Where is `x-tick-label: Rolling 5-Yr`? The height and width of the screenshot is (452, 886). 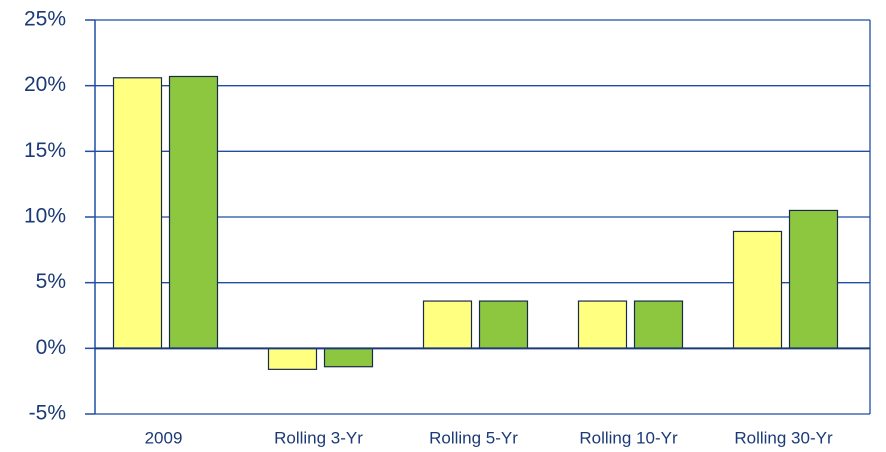
x-tick-label: Rolling 5-Yr is located at coordinates (473, 437).